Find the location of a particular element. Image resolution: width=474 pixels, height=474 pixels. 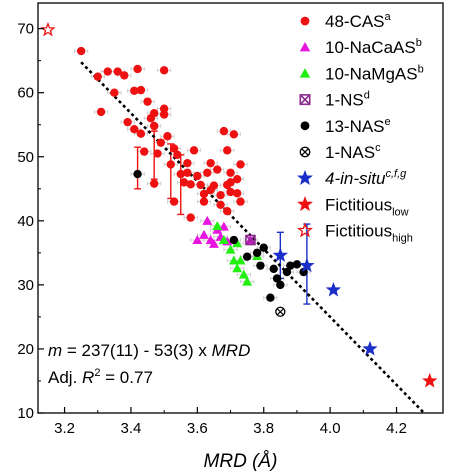

y-tick-label-4: 50 is located at coordinates (25, 157).